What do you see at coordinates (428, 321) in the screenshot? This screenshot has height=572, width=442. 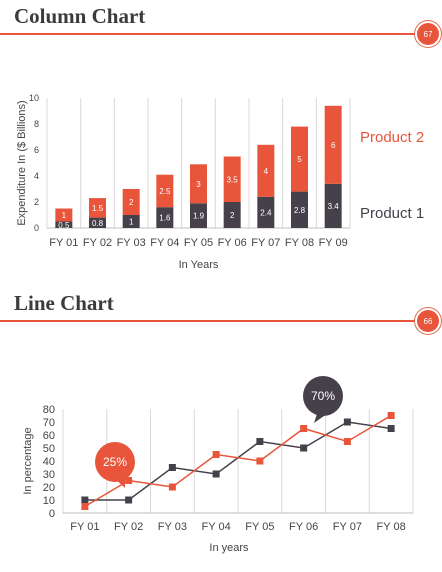 I see `page-number-badge-2: 66` at bounding box center [428, 321].